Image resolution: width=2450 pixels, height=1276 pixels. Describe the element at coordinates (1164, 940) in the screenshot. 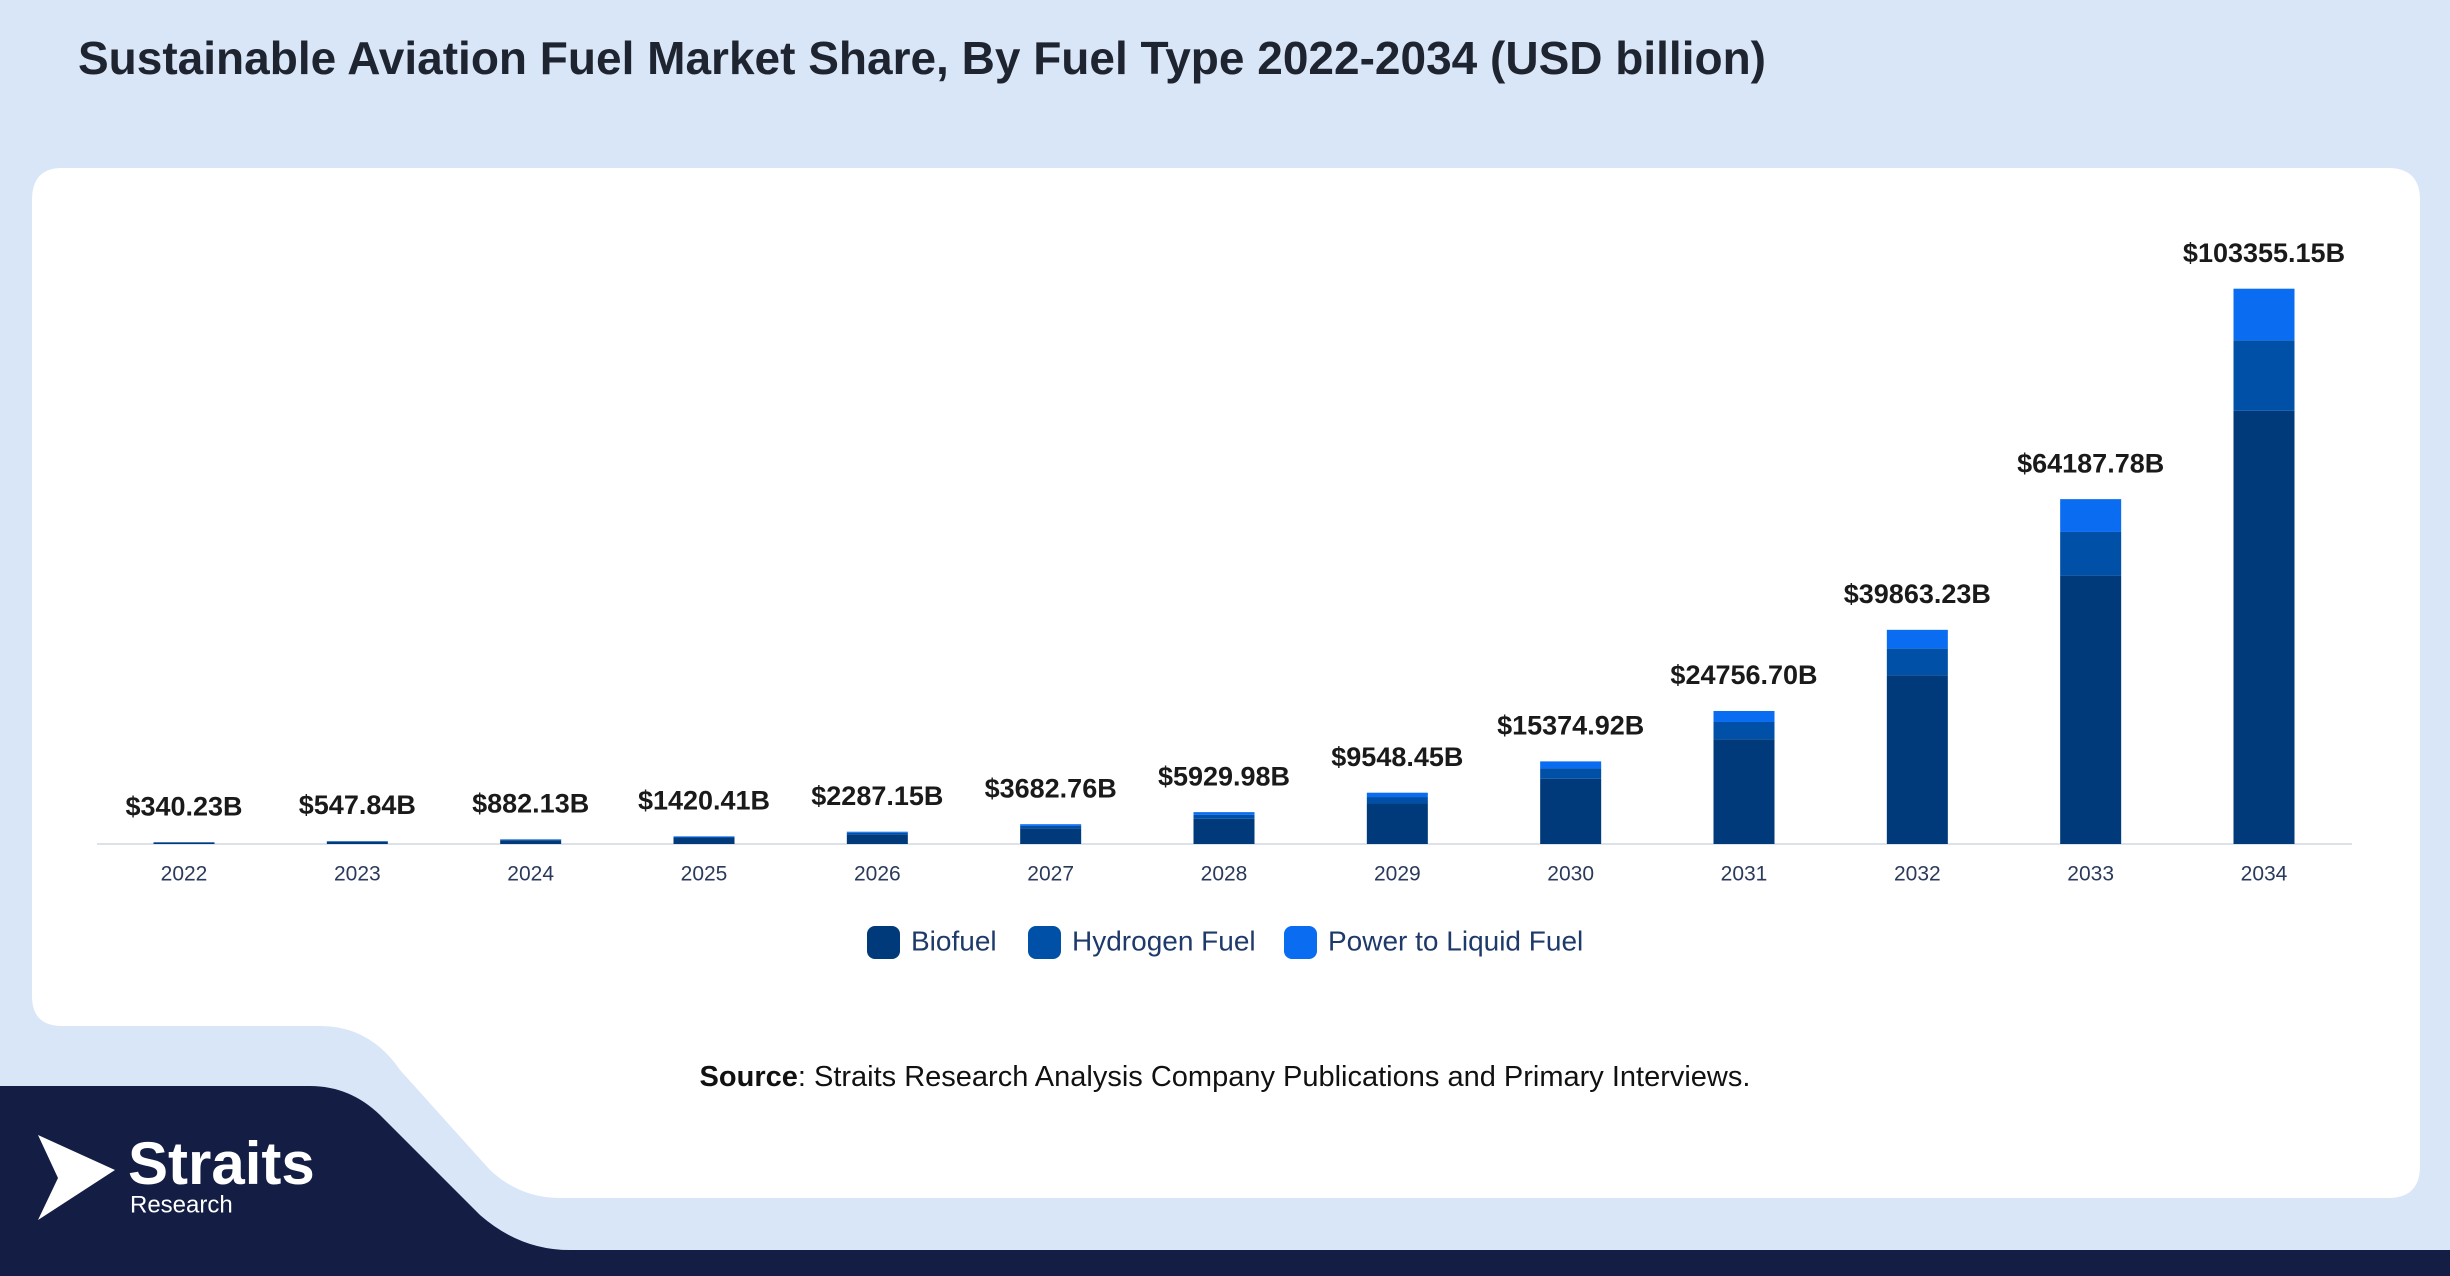

I see `legend-label: Hydrogen Fuel` at that location.